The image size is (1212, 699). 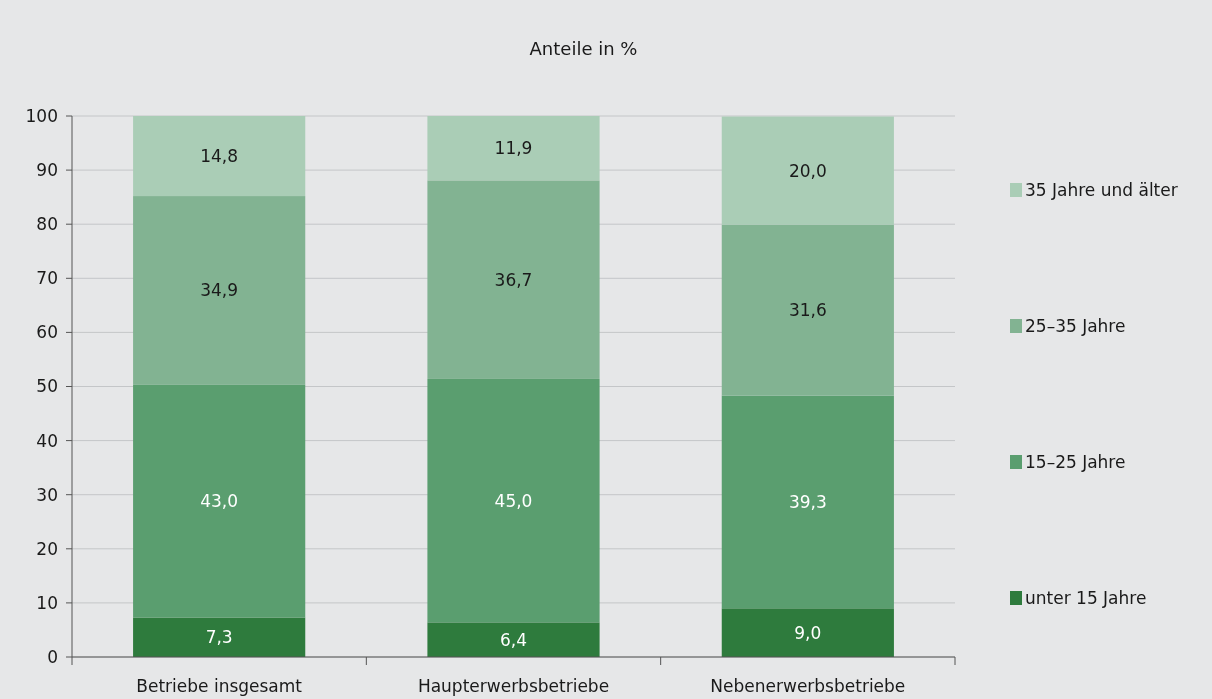 What do you see at coordinates (1075, 461) in the screenshot?
I see `legend-label: 15–25 Jahre` at bounding box center [1075, 461].